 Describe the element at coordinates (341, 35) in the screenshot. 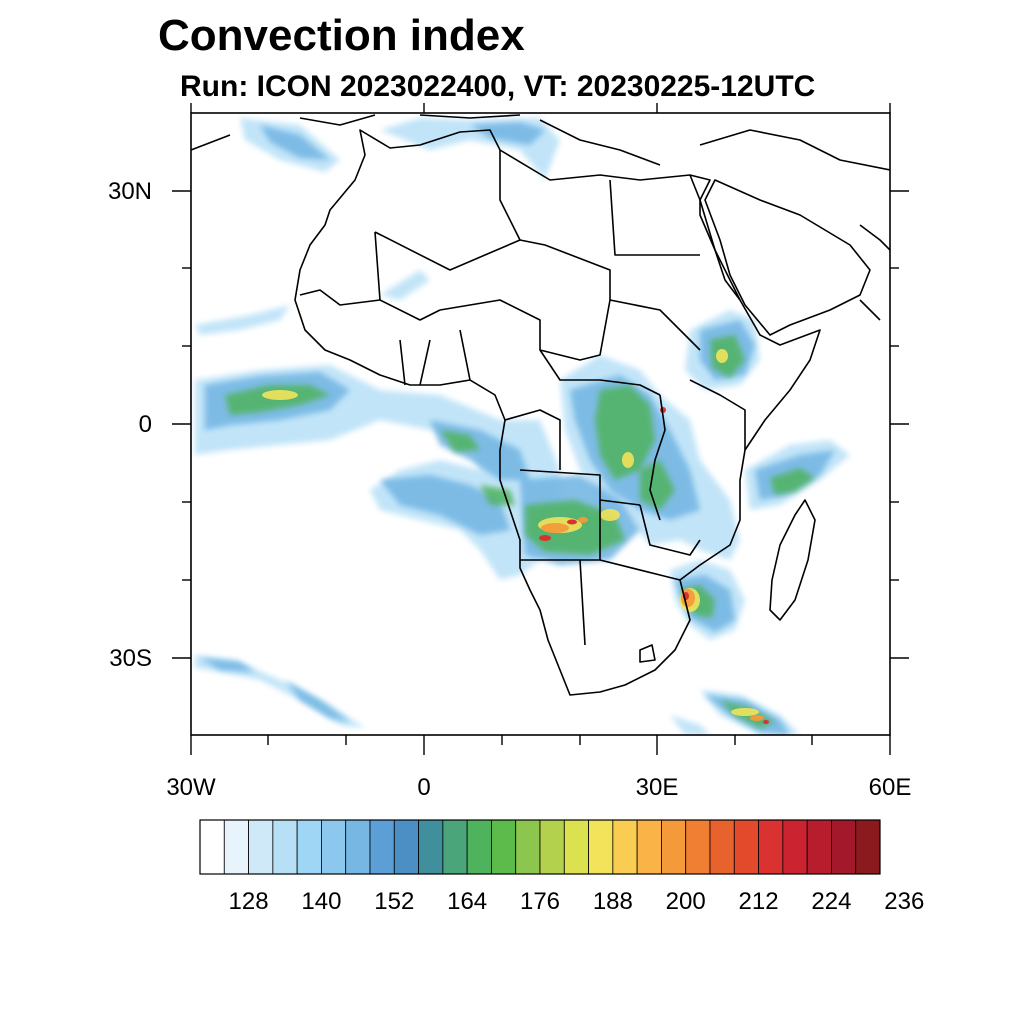

I see `chart-title: Convection index` at that location.